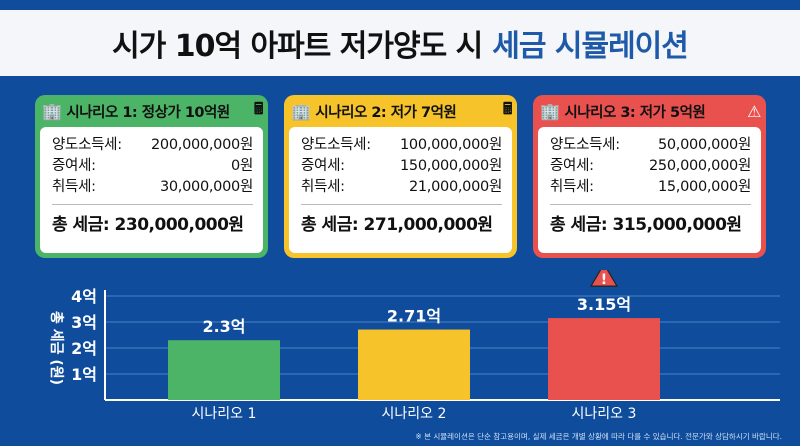  I want to click on y-tick-label: 4억, so click(84, 296).